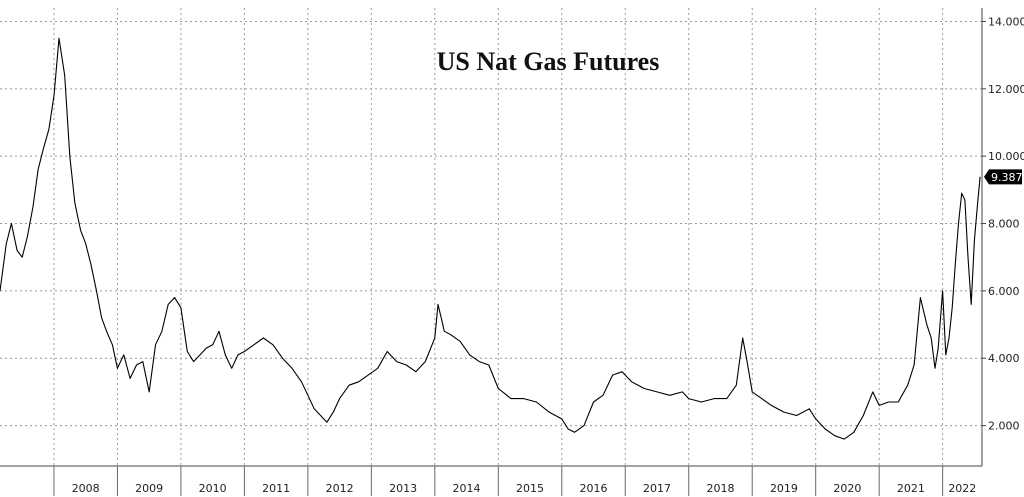 The height and width of the screenshot is (497, 1024). Describe the element at coordinates (1006, 89) in the screenshot. I see `y-tick-label: 12.000` at that location.